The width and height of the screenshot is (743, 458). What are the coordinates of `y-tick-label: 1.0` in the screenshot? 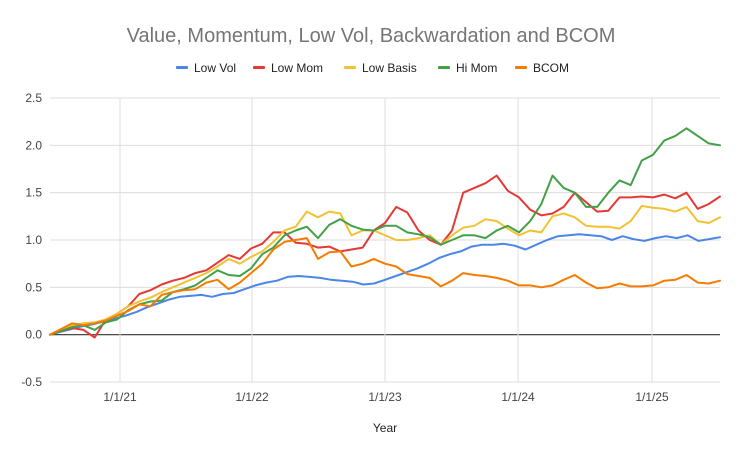 It's located at (33, 240).